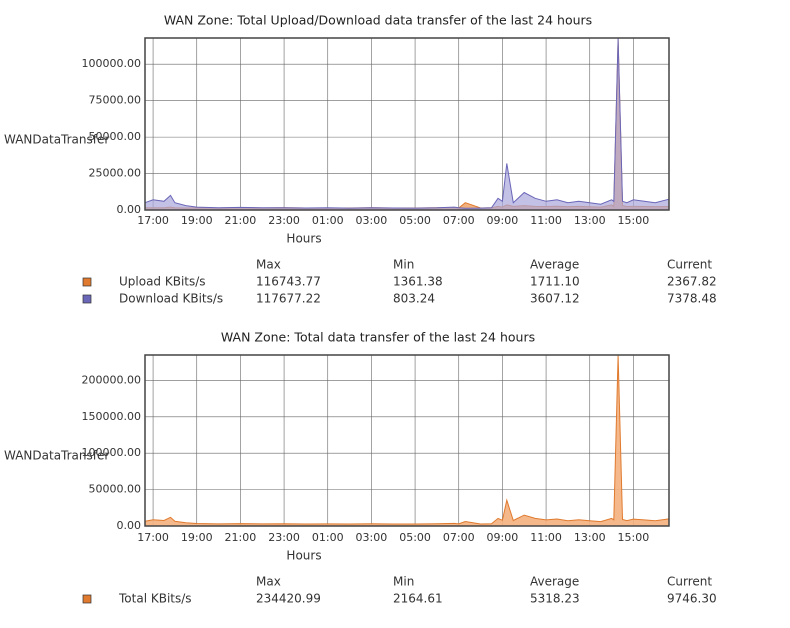  What do you see at coordinates (115, 173) in the screenshot?
I see `y-tick-label: 25000.00` at bounding box center [115, 173].